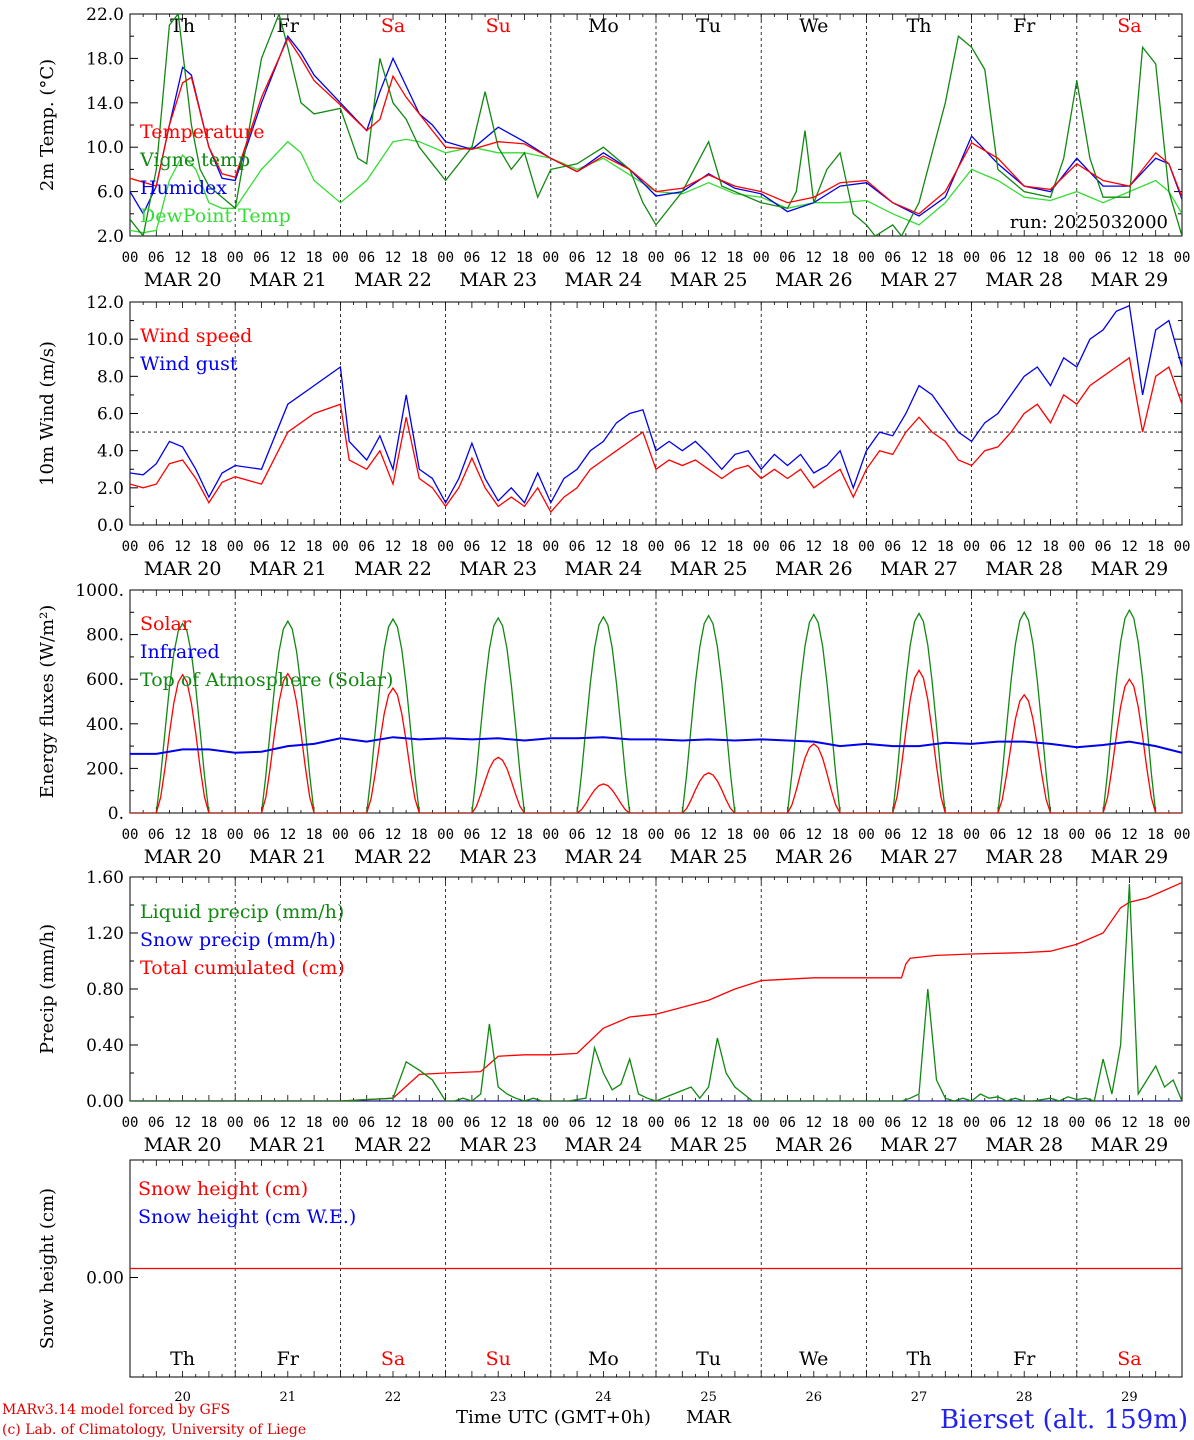 The width and height of the screenshot is (1194, 1440). I want to click on legend-entry: Temperature, so click(202, 132).